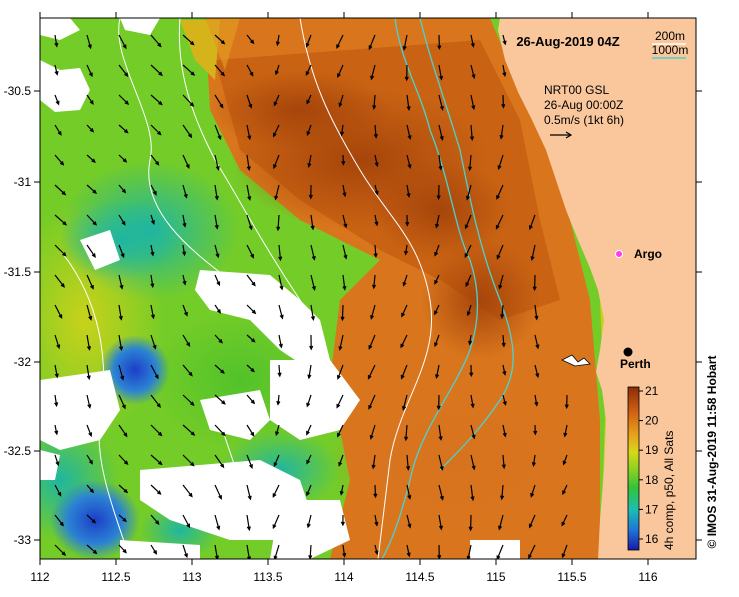 The height and width of the screenshot is (597, 739). What do you see at coordinates (358, 540) in the screenshot?
I see `y-tick: -33` at bounding box center [358, 540].